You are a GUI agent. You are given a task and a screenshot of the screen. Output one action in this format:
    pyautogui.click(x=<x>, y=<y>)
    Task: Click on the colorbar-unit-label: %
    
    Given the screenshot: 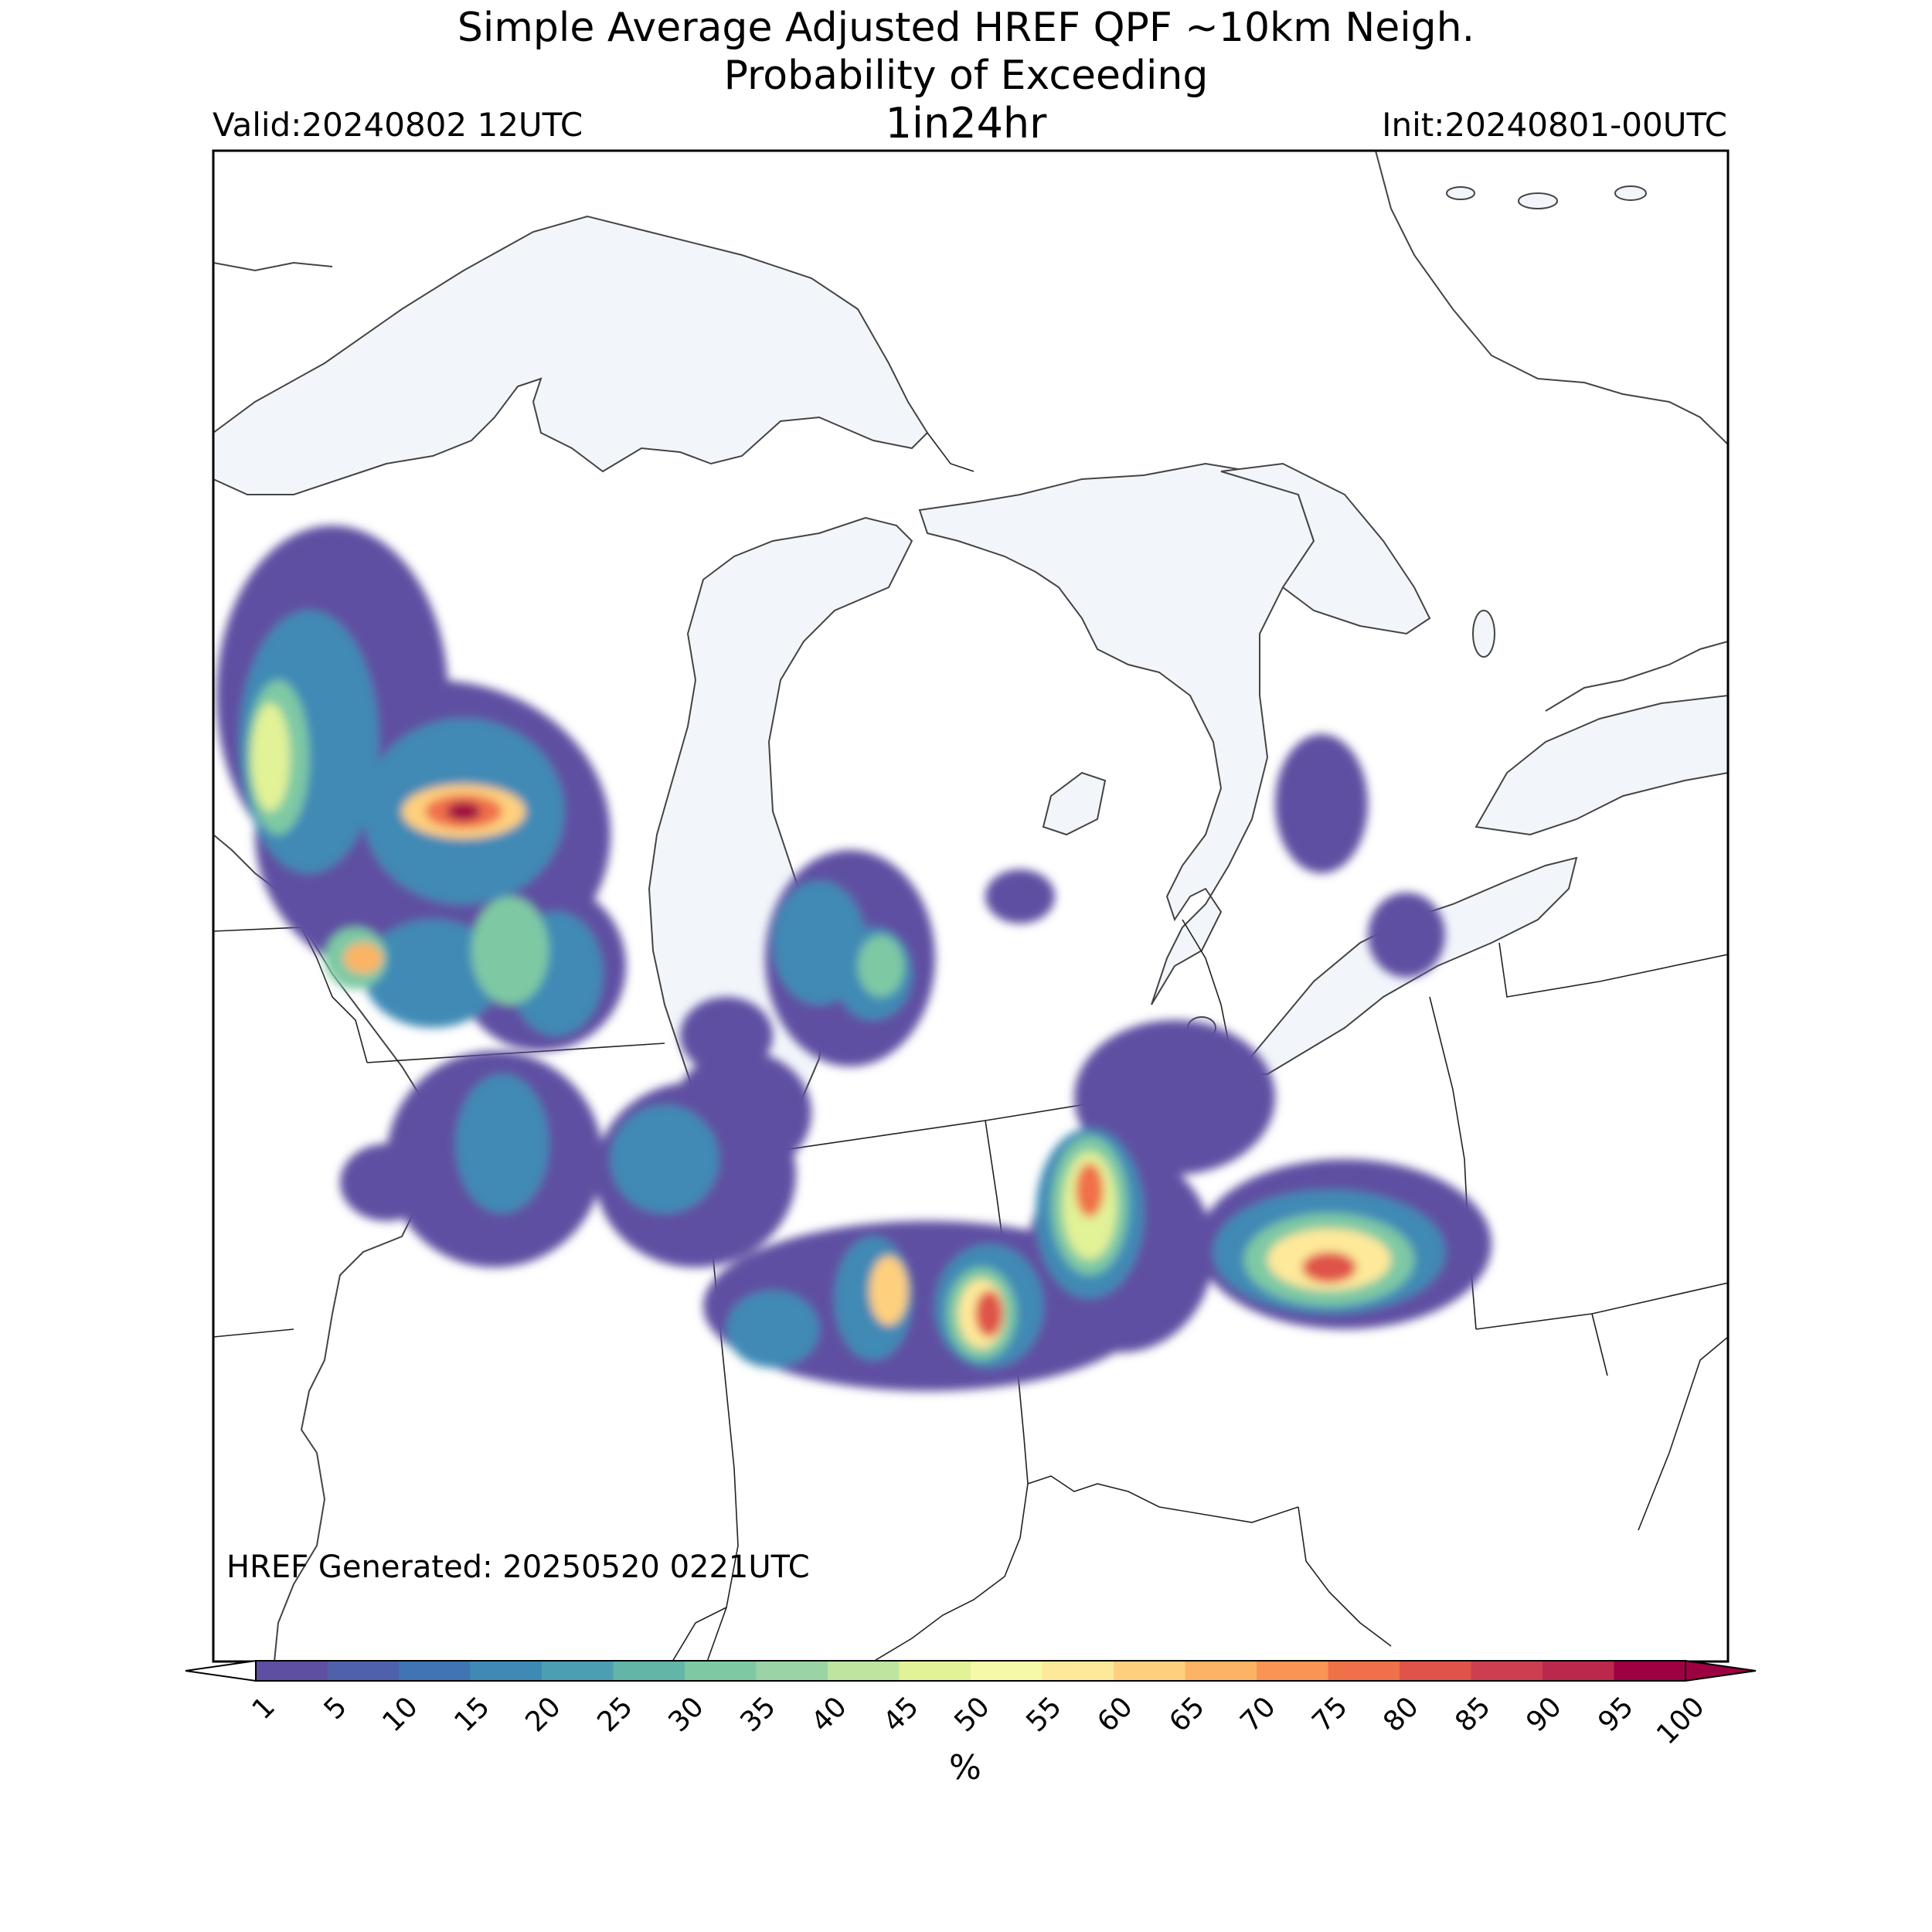 What is the action you would take?
    pyautogui.click(x=965, y=1768)
    